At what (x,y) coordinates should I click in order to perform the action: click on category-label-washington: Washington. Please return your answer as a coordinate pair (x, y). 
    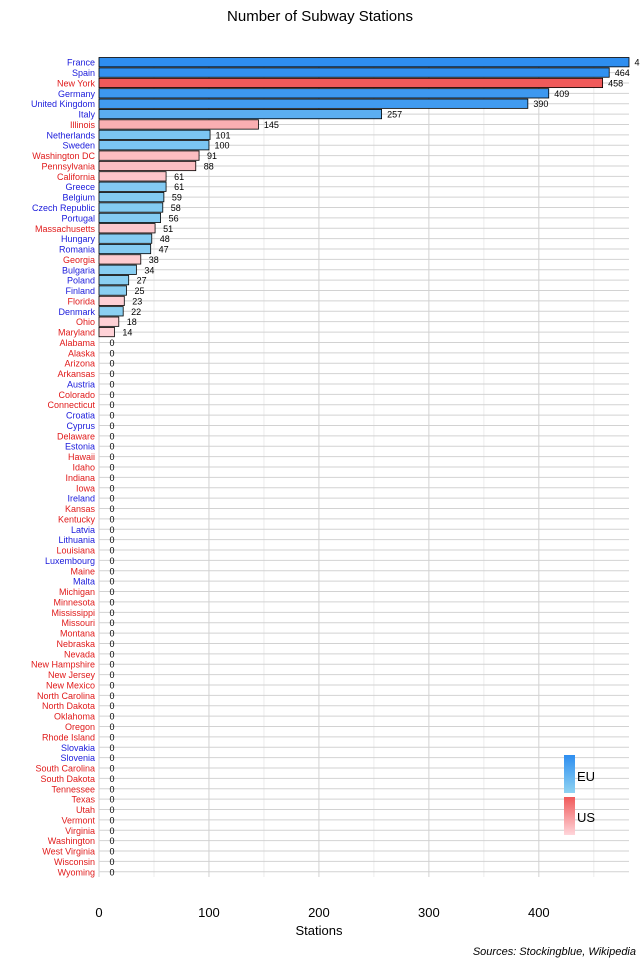
    Looking at the image, I should click on (71, 841).